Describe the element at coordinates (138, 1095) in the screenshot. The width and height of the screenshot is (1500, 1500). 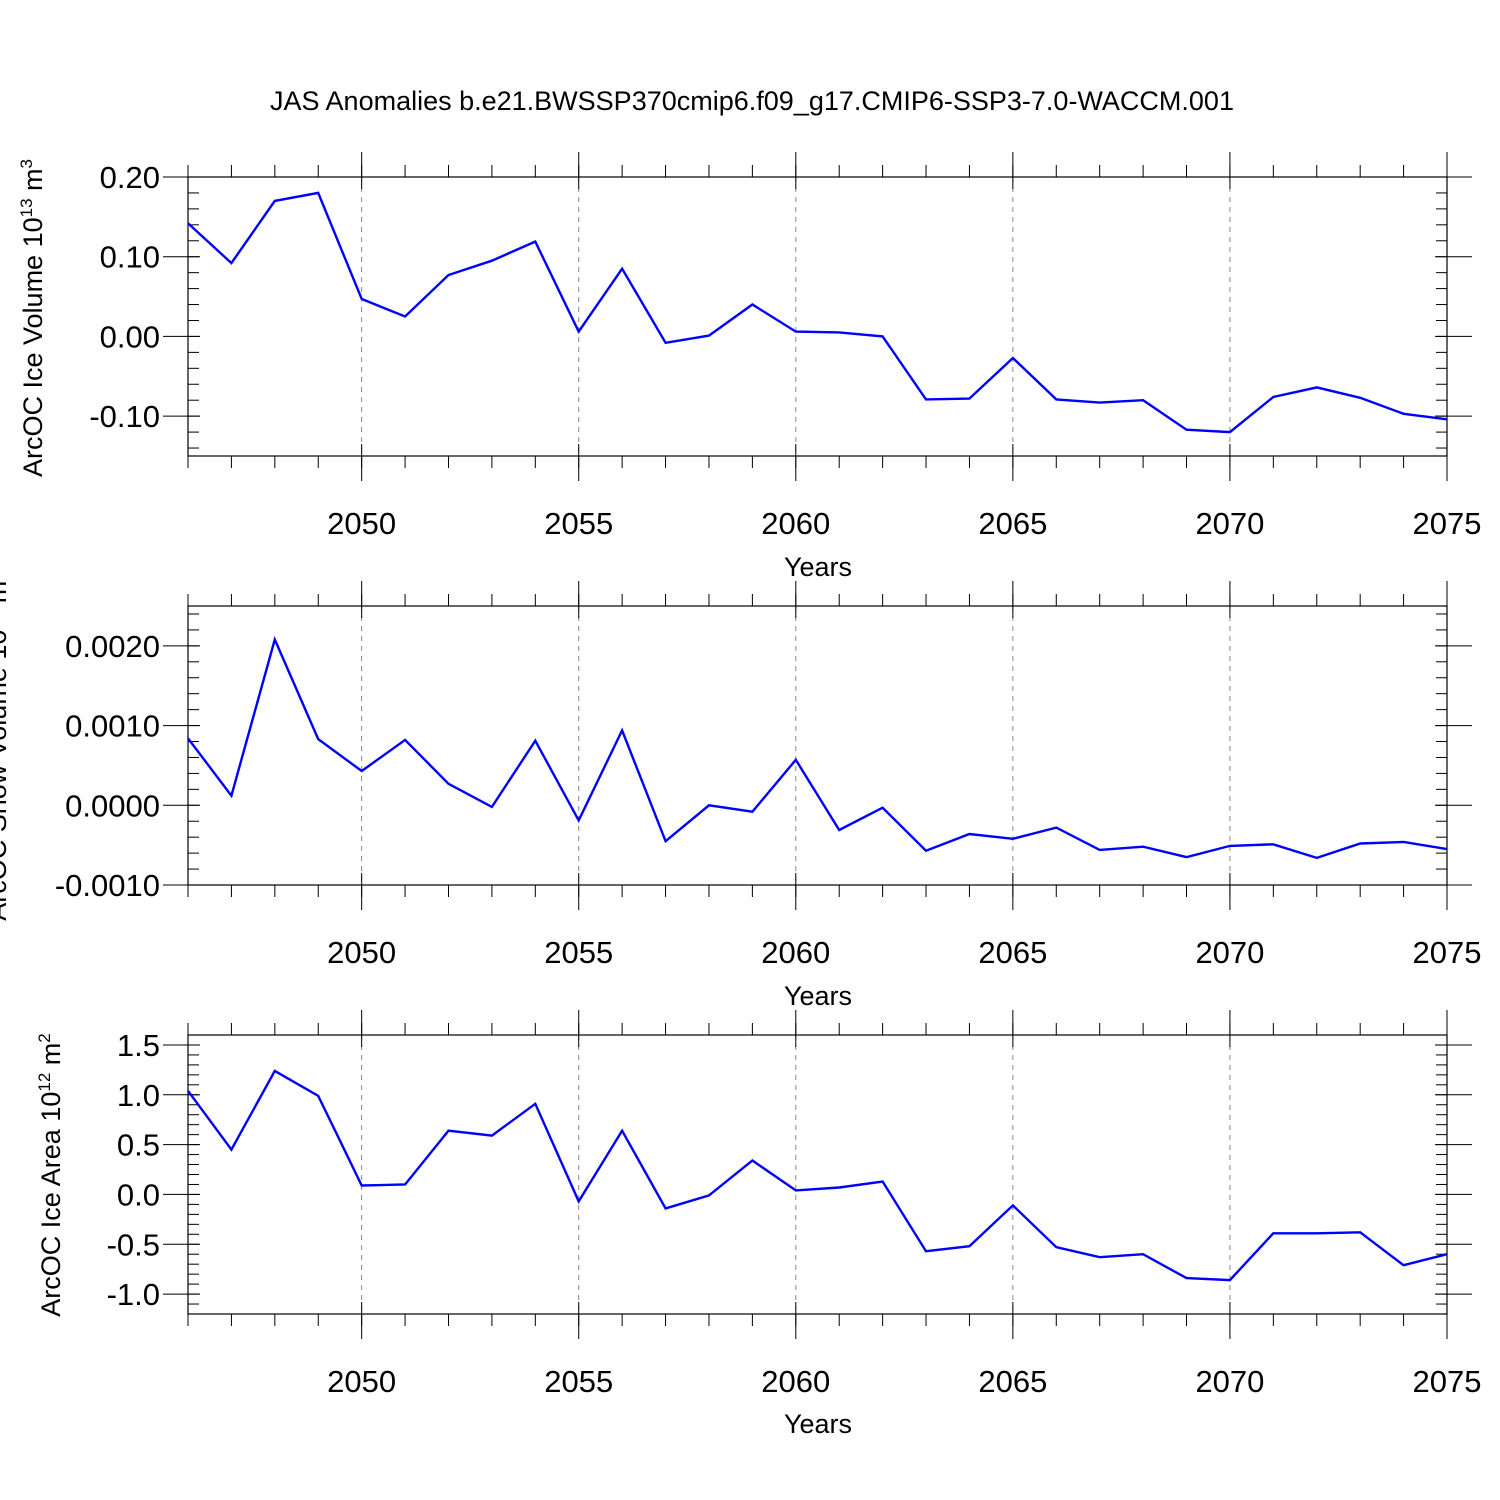
I see `y-tick-label: 1.0` at that location.